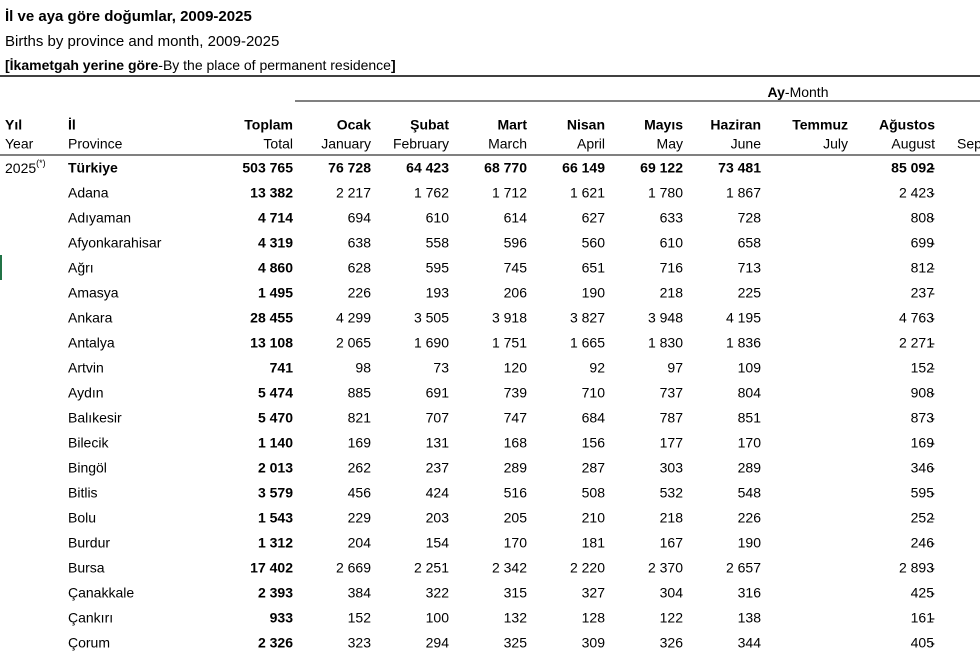 Image resolution: width=980 pixels, height=657 pixels. Describe the element at coordinates (672, 293) in the screenshot. I see `cell: 218` at that location.